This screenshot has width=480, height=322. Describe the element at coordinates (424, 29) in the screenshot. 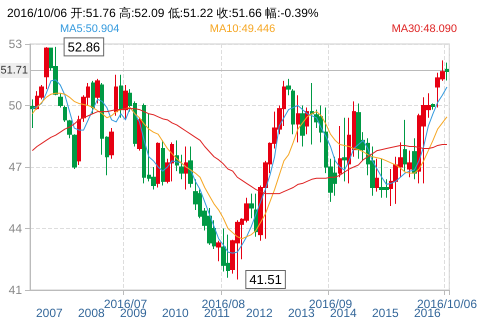

I see `text: MA30:48.090` at that location.